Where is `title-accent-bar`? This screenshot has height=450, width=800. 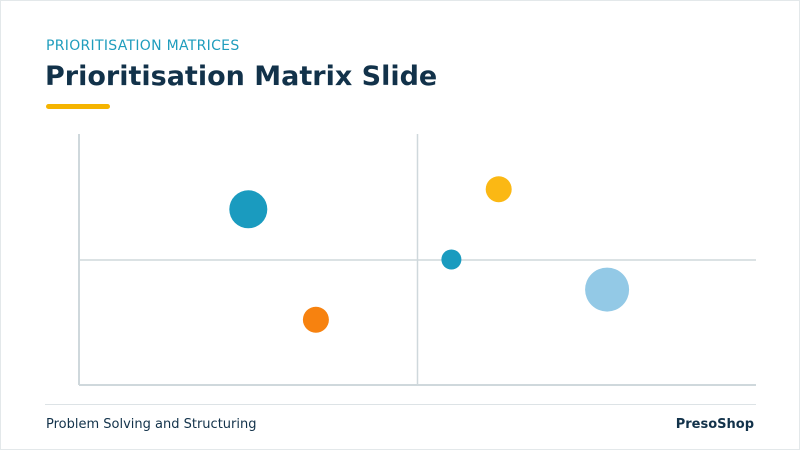 title-accent-bar is located at coordinates (78, 106).